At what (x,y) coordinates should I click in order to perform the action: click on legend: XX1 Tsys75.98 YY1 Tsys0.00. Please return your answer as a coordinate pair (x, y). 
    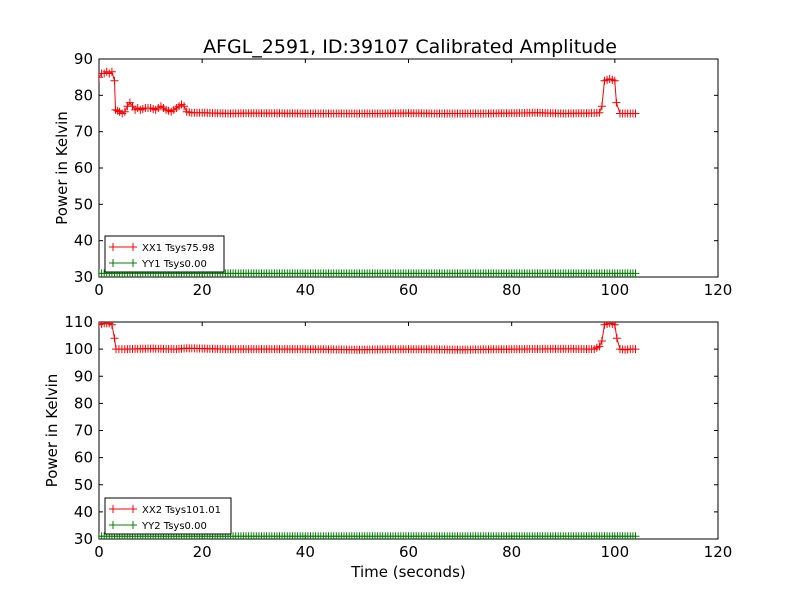
    Looking at the image, I should click on (164, 254).